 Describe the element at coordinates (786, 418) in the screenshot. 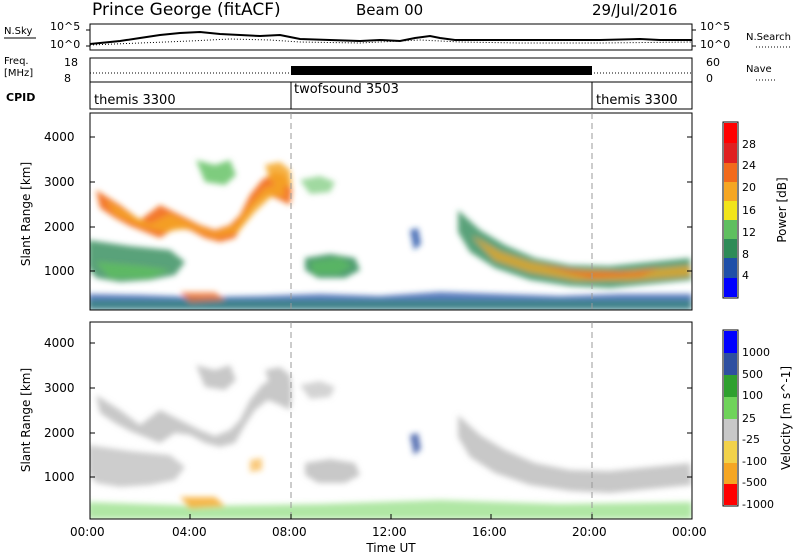

I see `velocity-cbar-label: Velocity [m s^-1]` at that location.